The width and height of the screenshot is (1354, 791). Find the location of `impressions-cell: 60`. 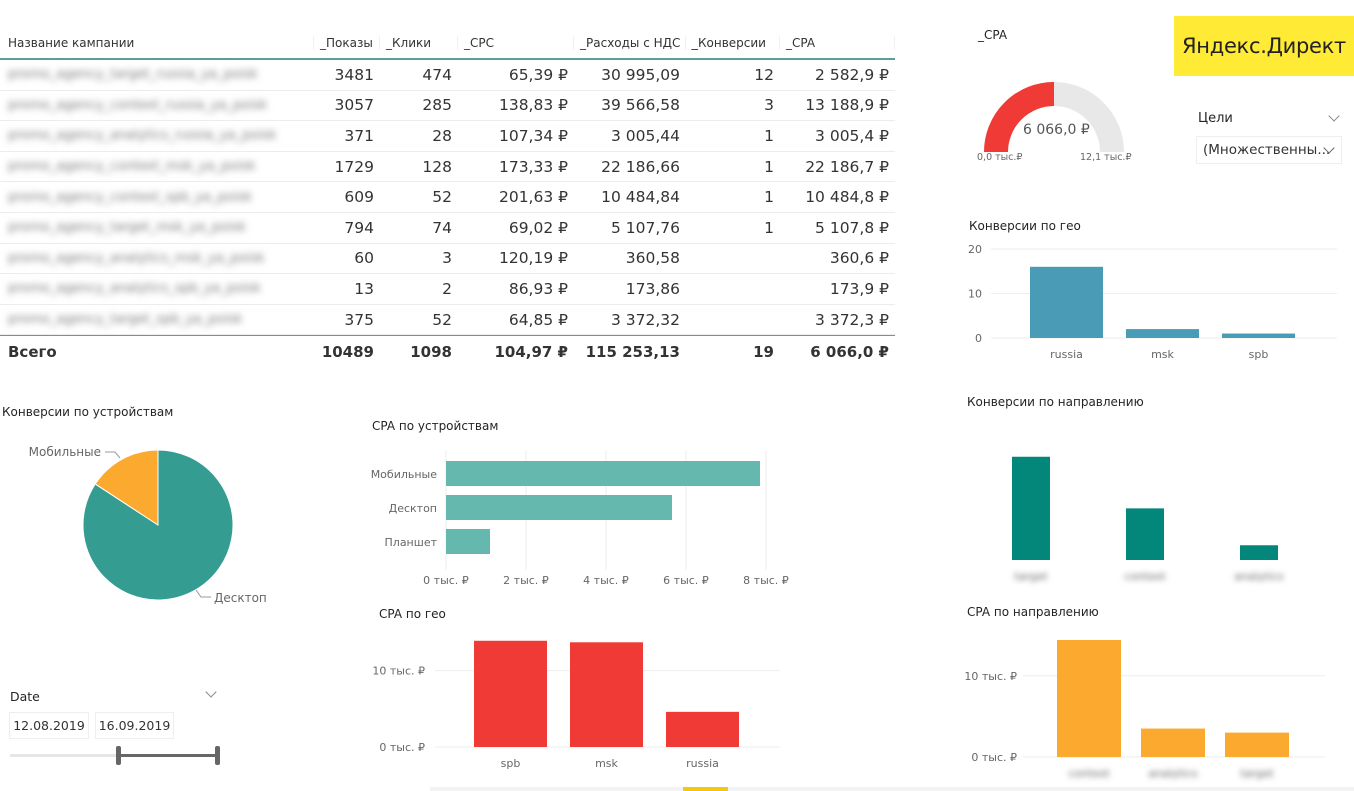

impressions-cell: 60 is located at coordinates (364, 258).